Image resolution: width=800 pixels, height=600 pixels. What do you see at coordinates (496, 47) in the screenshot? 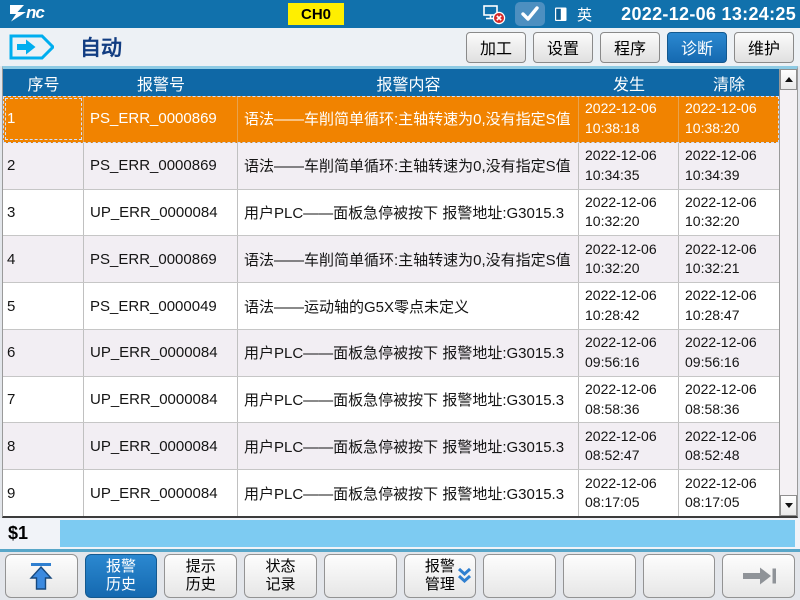
I see `tab-machining: 加工` at bounding box center [496, 47].